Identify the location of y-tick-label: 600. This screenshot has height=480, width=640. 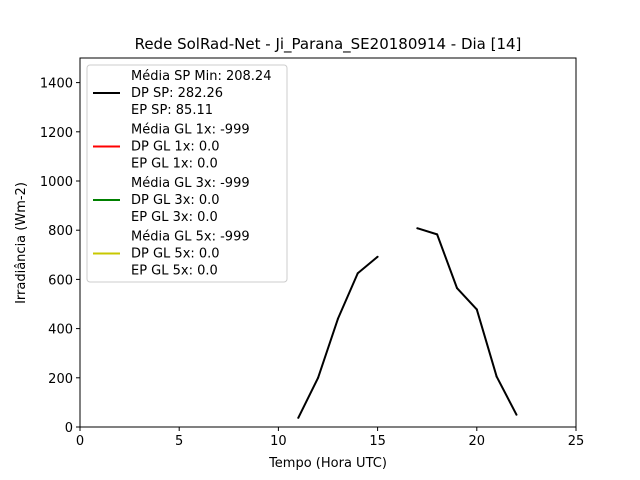
(60, 280).